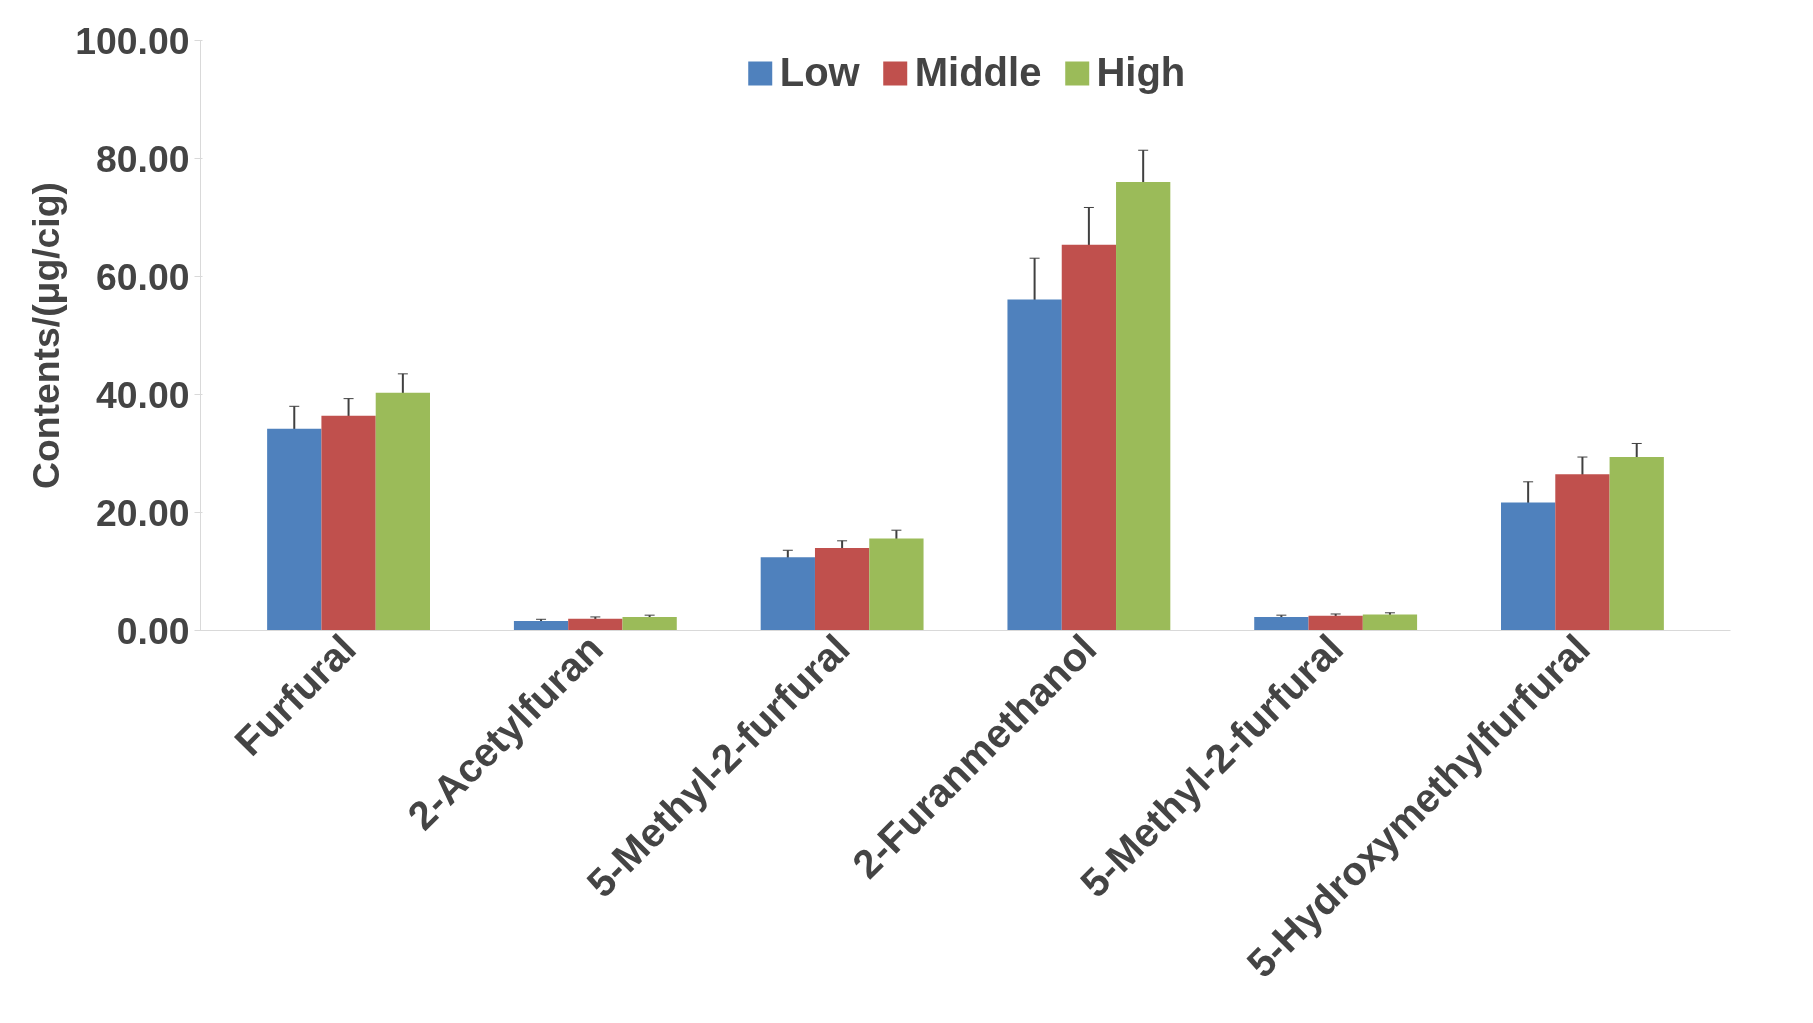  Describe the element at coordinates (1141, 72) in the screenshot. I see `legend-label: High` at that location.